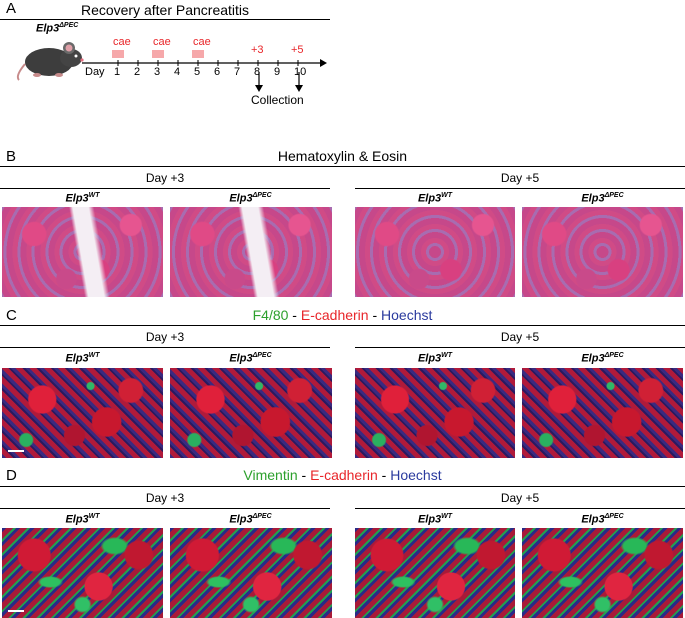  I want to click on timeline-day-number: 6, so click(217, 72).